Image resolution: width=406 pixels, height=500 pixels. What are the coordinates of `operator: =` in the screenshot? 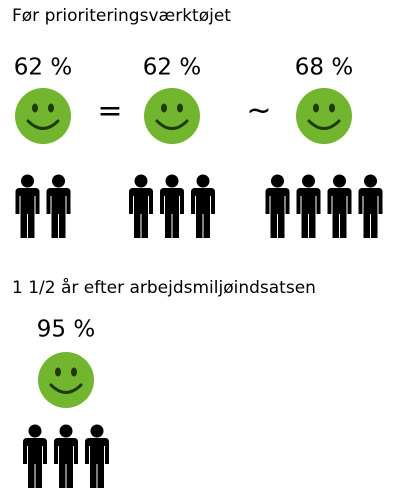 It's located at (109, 111).